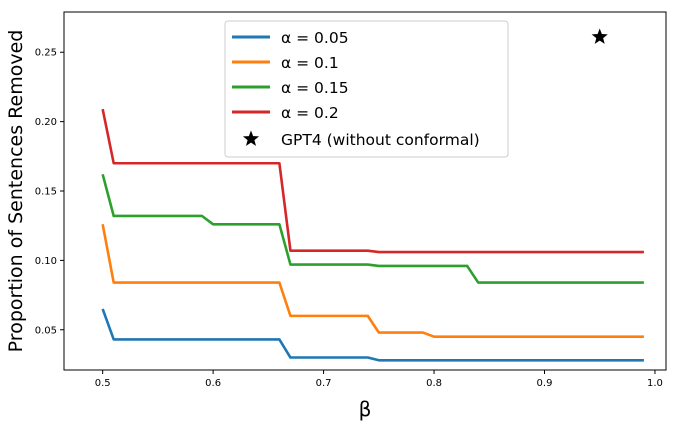  I want to click on y-tick-label-1: 0.10, so click(46, 261).